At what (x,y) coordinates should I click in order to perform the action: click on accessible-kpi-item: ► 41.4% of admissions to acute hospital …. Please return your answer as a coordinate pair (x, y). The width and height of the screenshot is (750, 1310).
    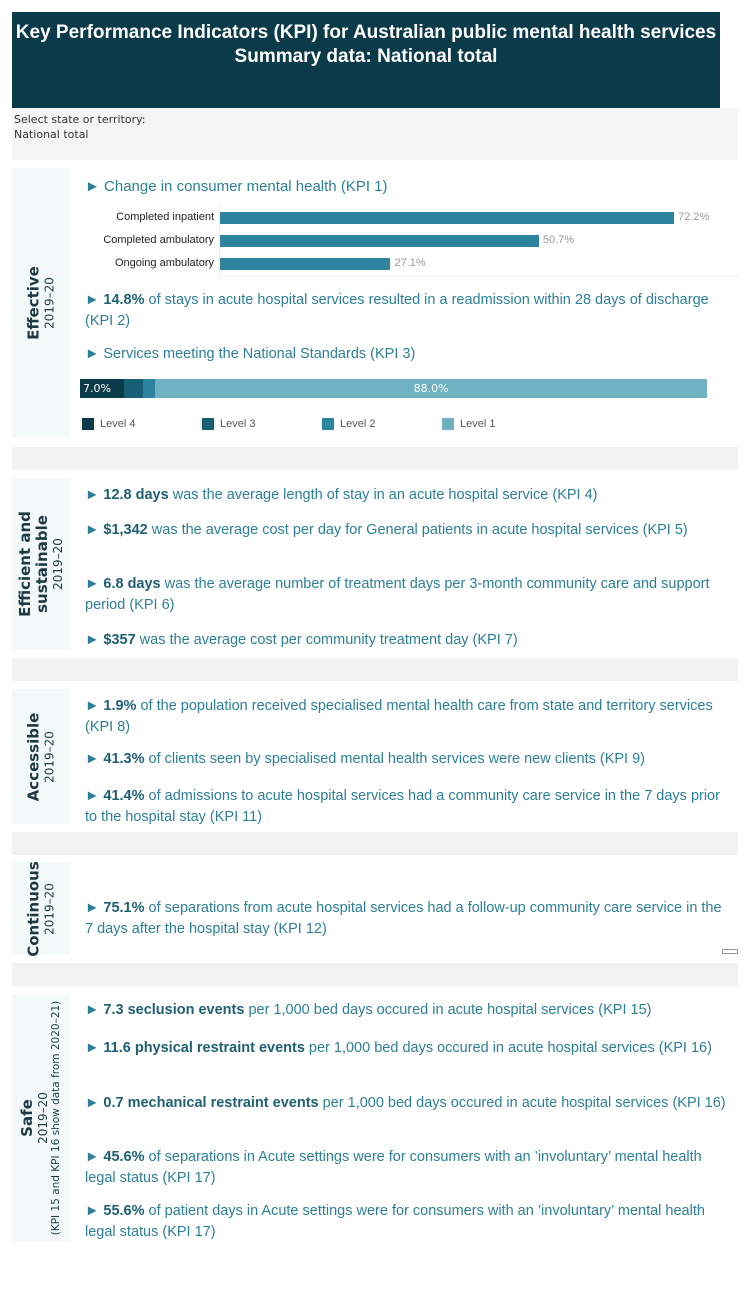
    Looking at the image, I should click on (402, 806).